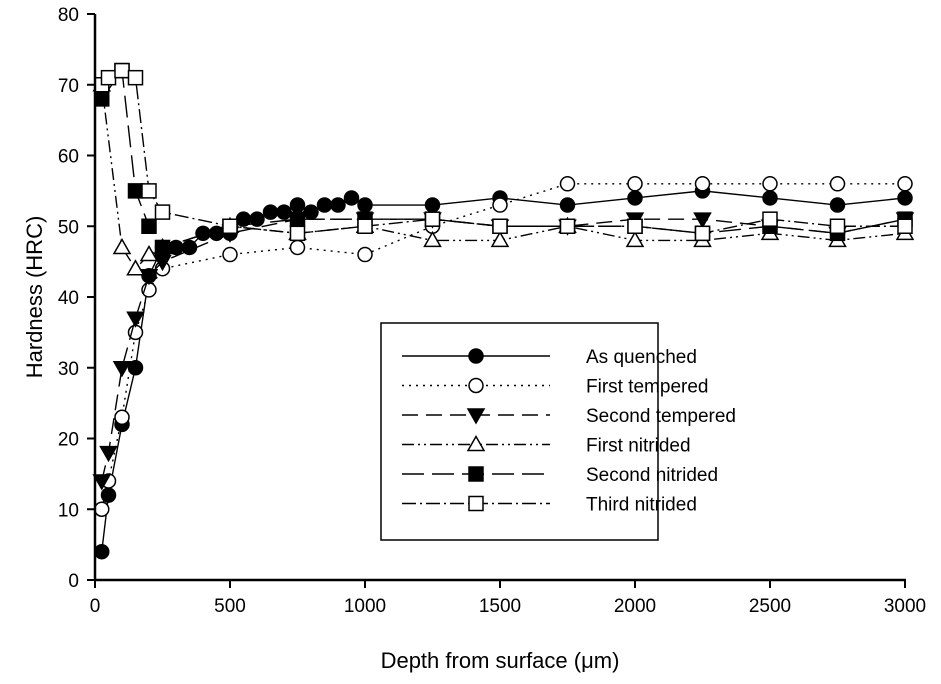 The height and width of the screenshot is (684, 941). I want to click on y-tick-label: 0, so click(73, 581).